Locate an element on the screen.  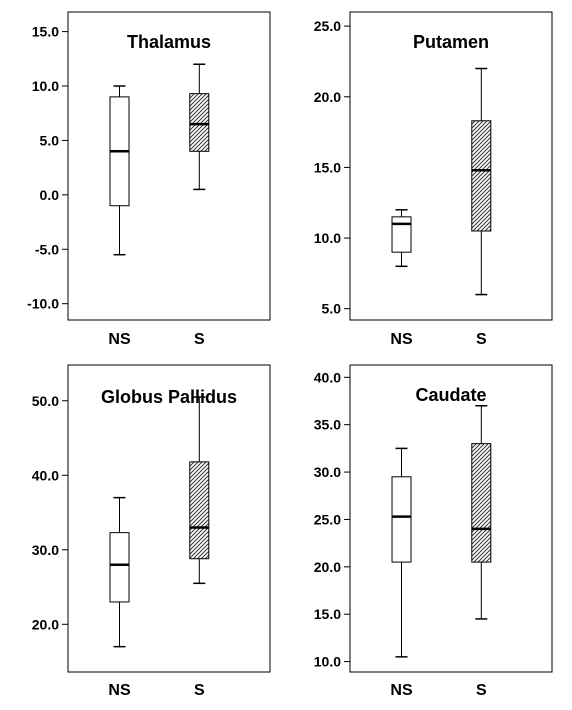
y-tick-label: 35.0 is located at coordinates (327, 425).